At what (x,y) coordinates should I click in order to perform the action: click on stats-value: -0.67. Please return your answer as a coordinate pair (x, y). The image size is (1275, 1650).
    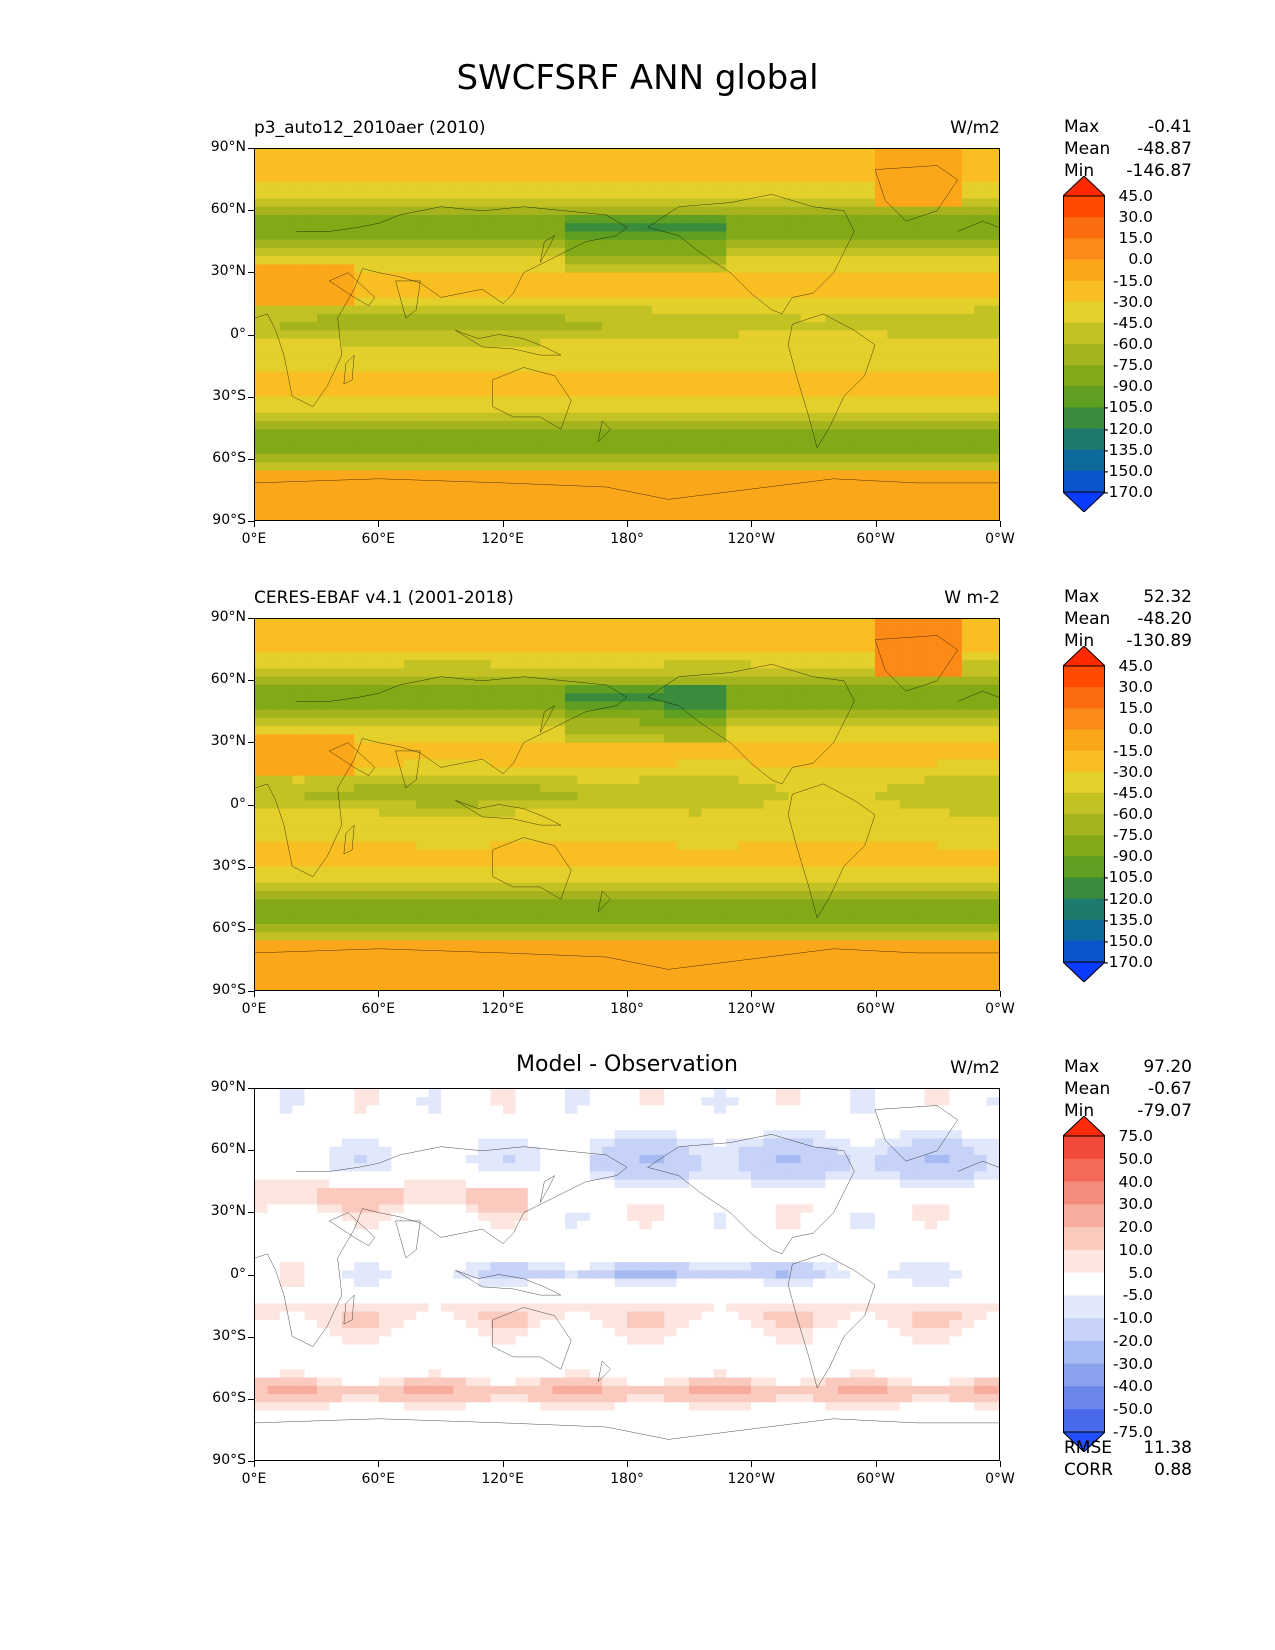
    Looking at the image, I should click on (1170, 1089).